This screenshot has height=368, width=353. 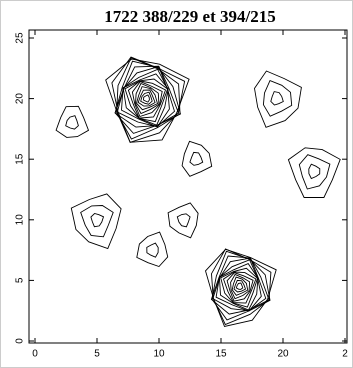 I want to click on y-tick-label: 0, so click(x=20, y=341).